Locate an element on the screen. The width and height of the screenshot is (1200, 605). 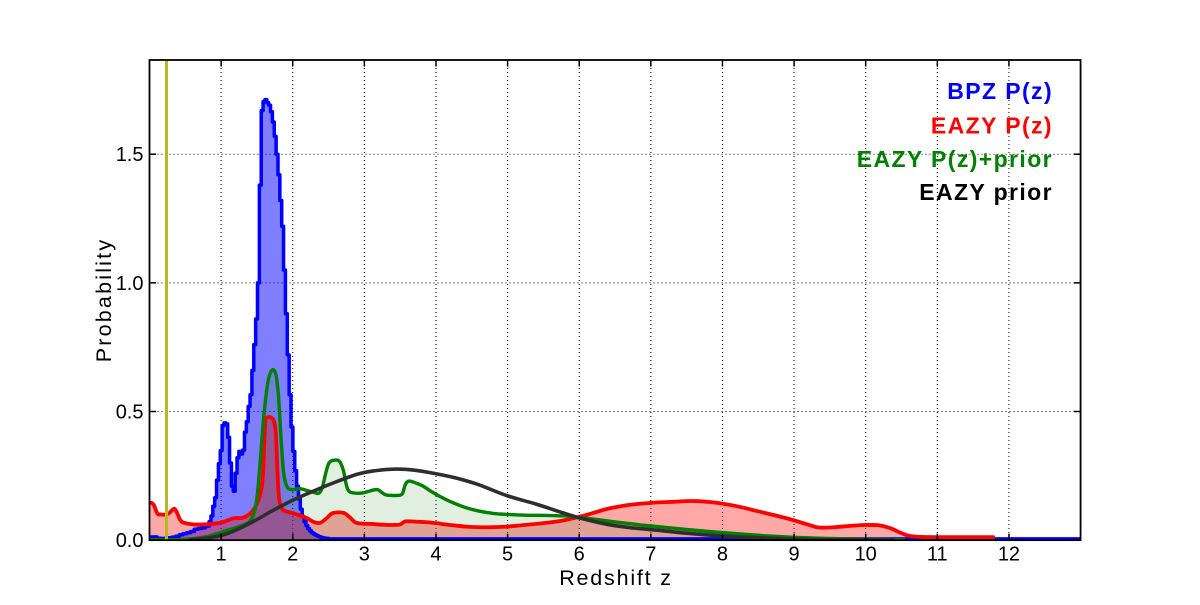
svg-text: EAZY prior is located at coordinates (986, 192).